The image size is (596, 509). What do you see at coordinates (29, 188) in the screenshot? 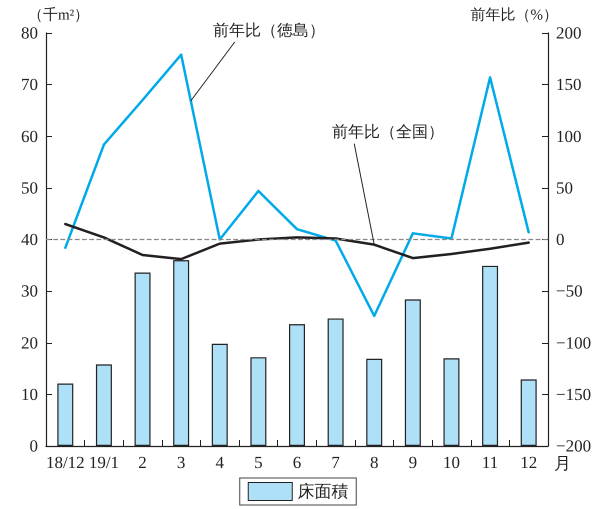
I see `y-tick-label: 50` at bounding box center [29, 188].